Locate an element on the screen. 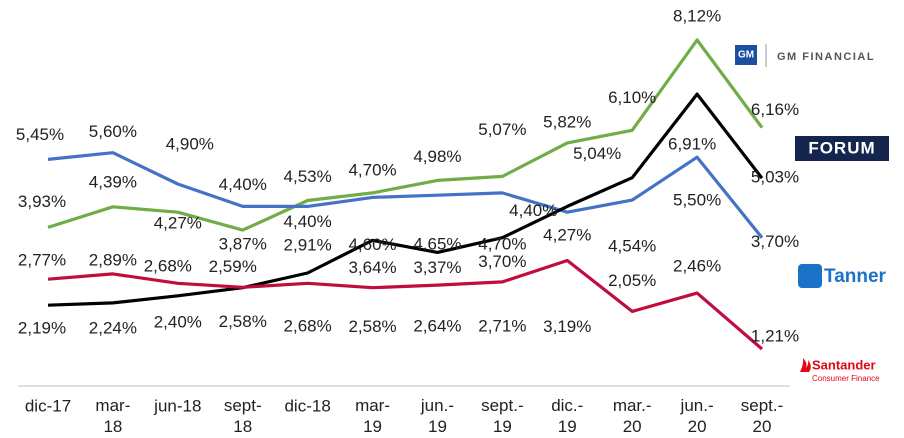 The image size is (904, 438). x-tick-label: sept.-19 is located at coordinates (502, 416).